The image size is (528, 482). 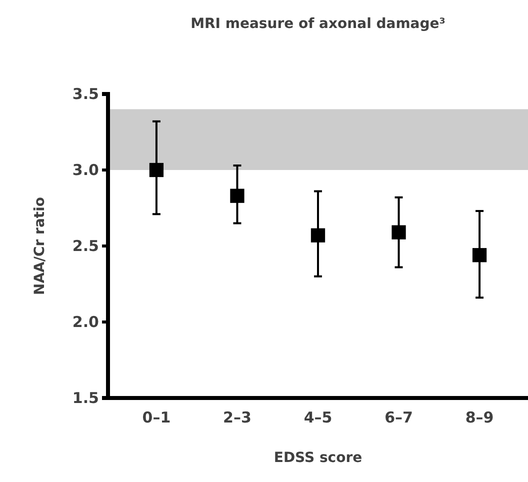 I want to click on x-tick-label: 2–3, so click(x=237, y=417).